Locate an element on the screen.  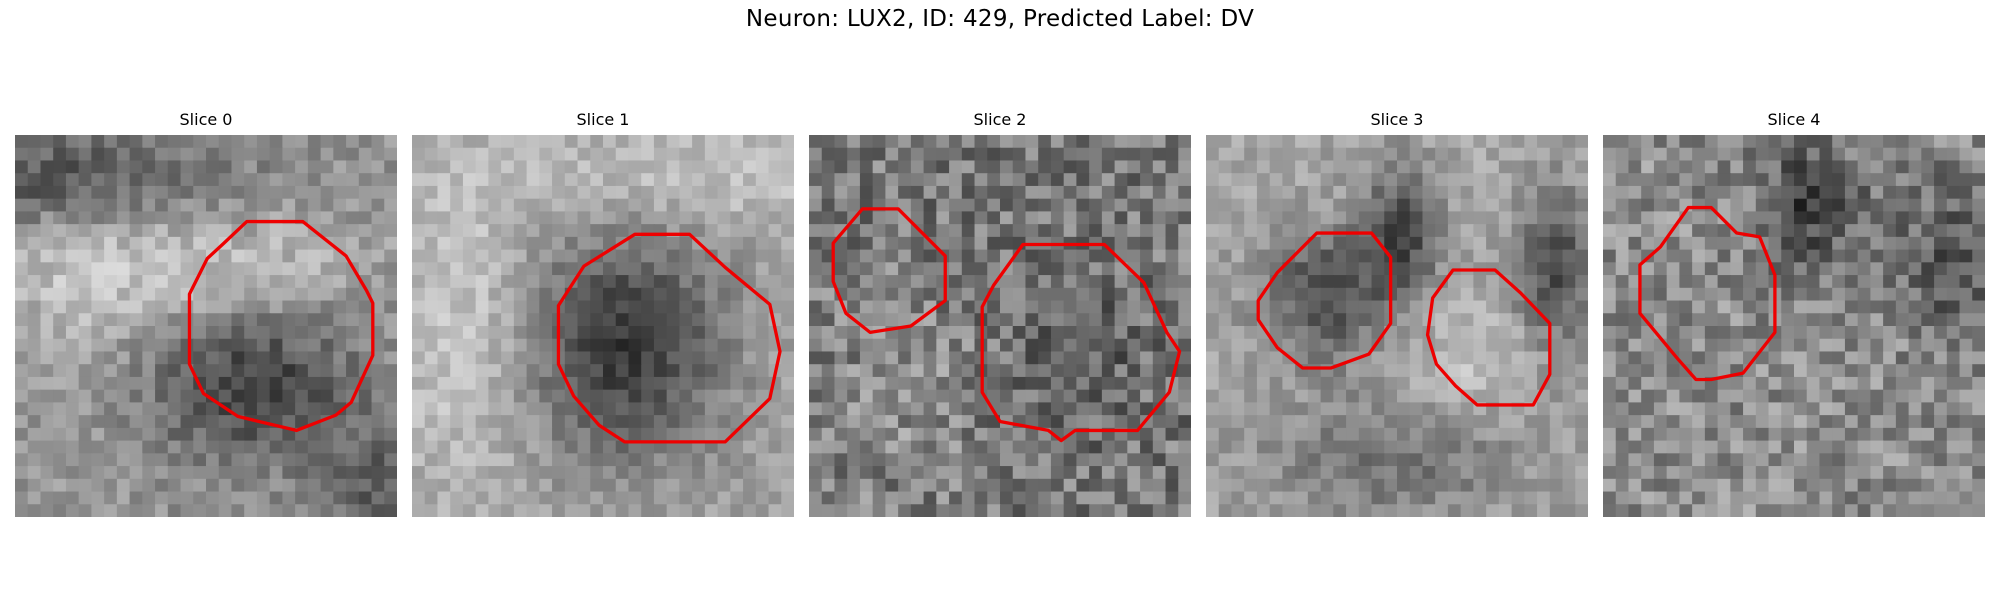
slice-title-0: Slice 0 is located at coordinates (206, 119).